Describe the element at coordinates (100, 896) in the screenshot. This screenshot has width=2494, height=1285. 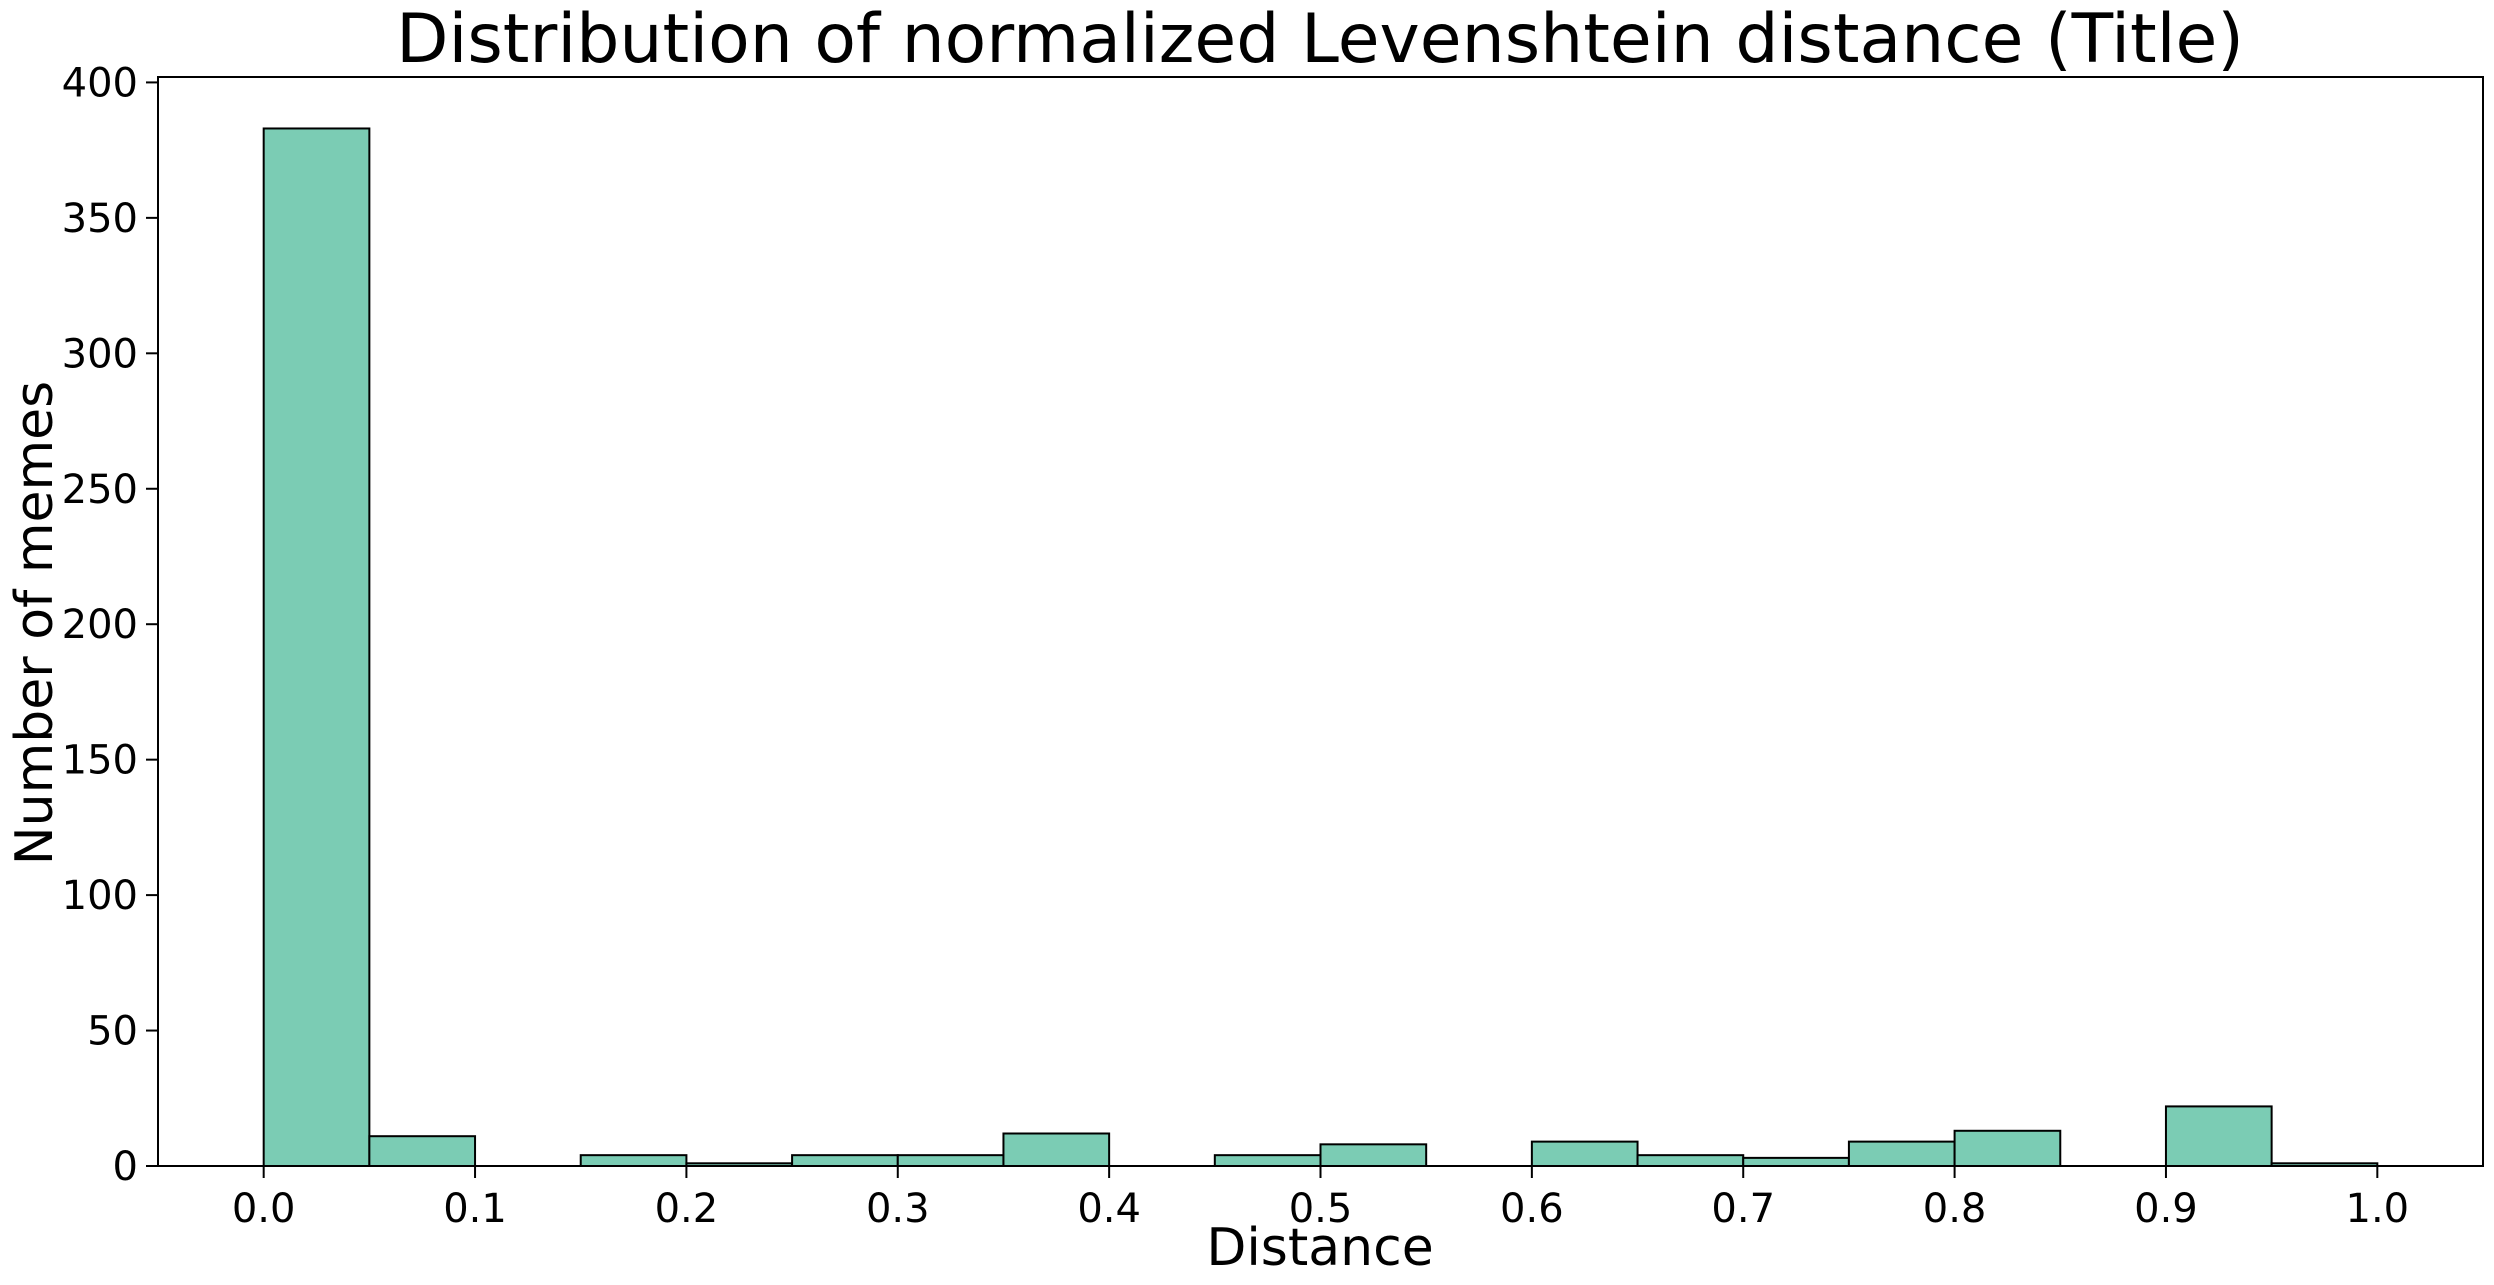
I see `y-tick-label: 100` at that location.